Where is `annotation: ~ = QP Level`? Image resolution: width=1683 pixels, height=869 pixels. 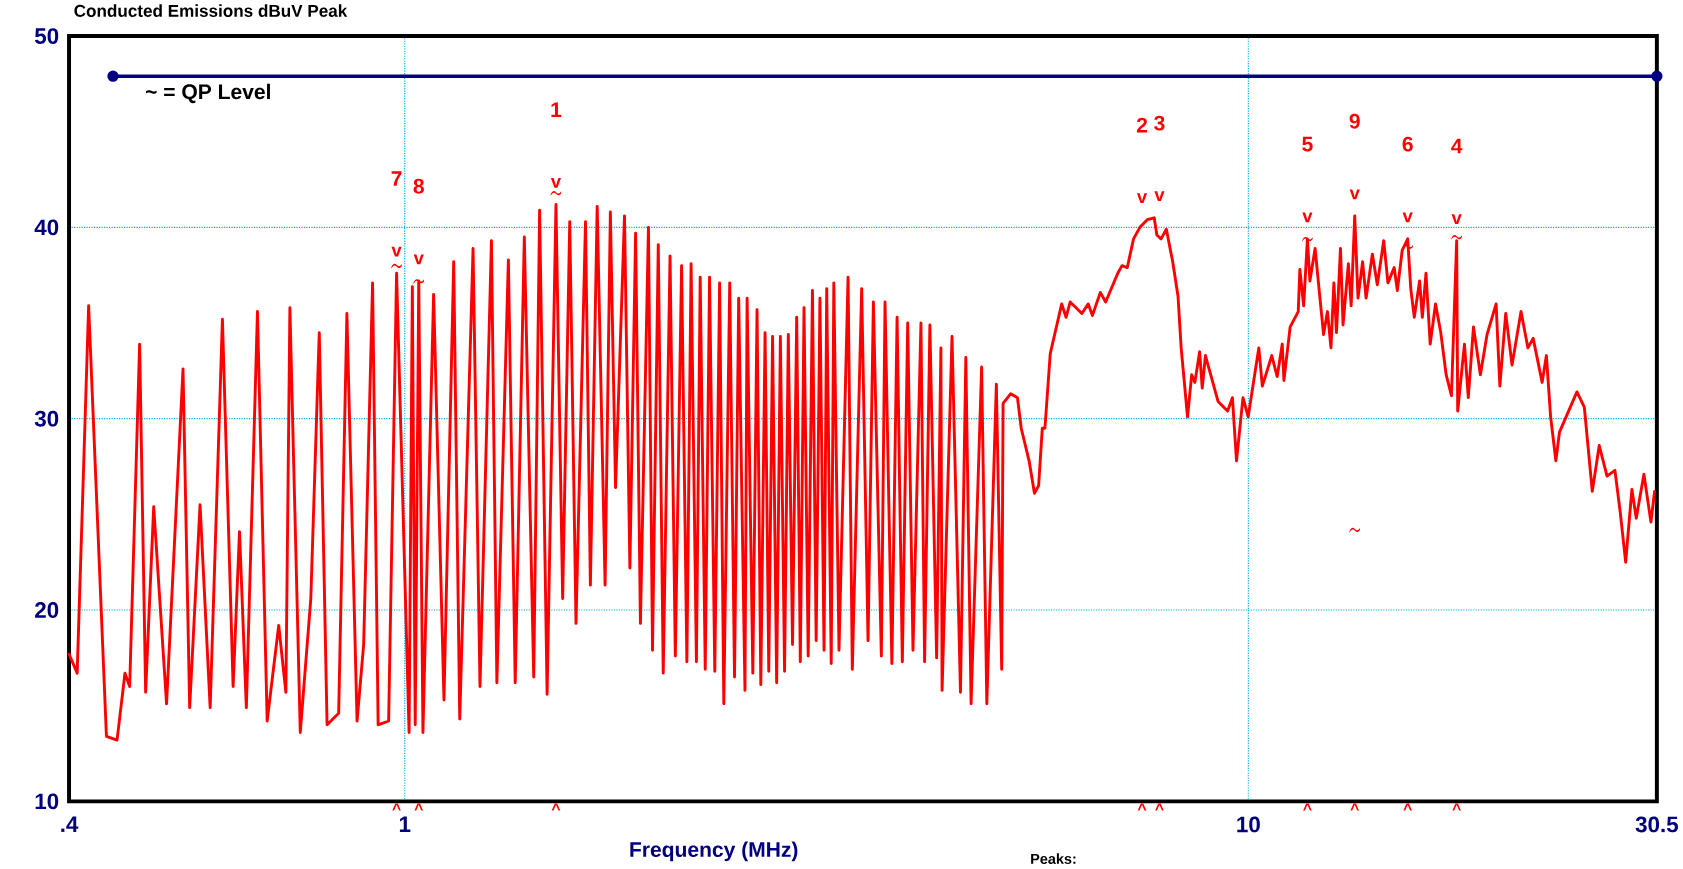 annotation: ~ = QP Level is located at coordinates (207, 93).